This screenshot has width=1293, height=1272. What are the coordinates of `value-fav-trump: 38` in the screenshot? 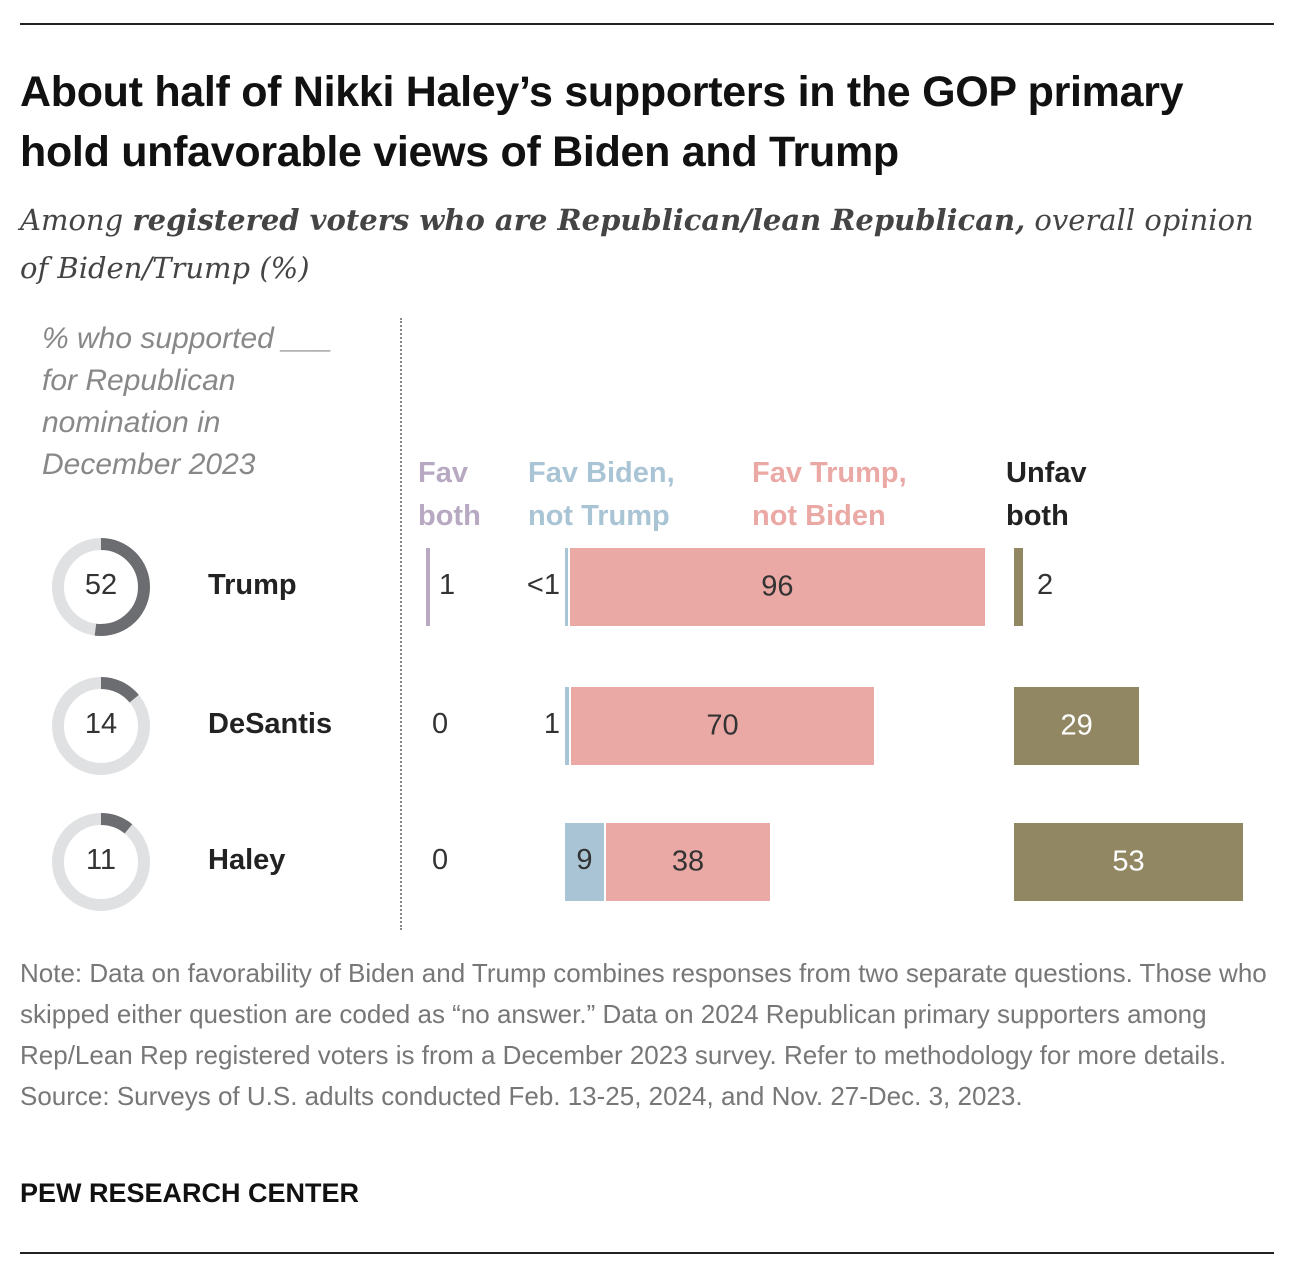 It's located at (688, 861).